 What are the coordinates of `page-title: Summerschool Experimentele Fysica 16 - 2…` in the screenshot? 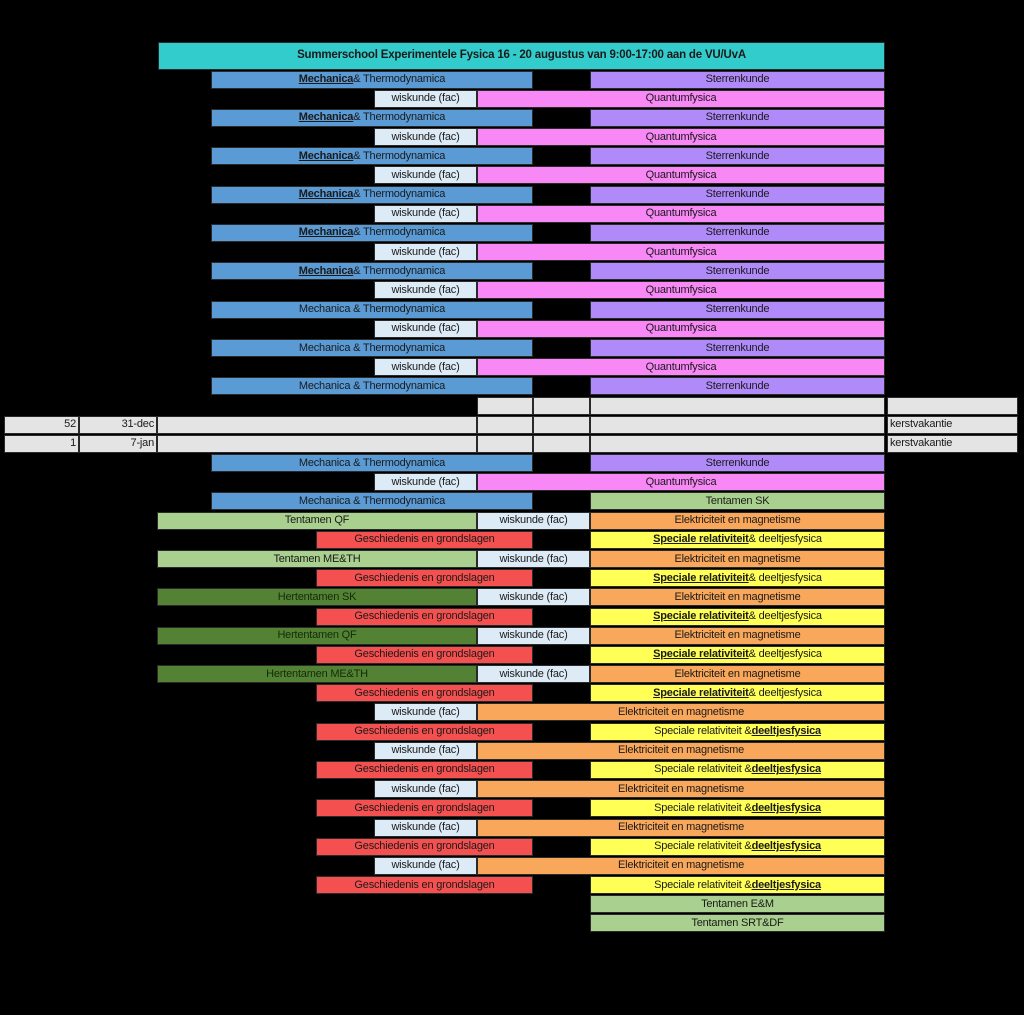 It's located at (521, 56).